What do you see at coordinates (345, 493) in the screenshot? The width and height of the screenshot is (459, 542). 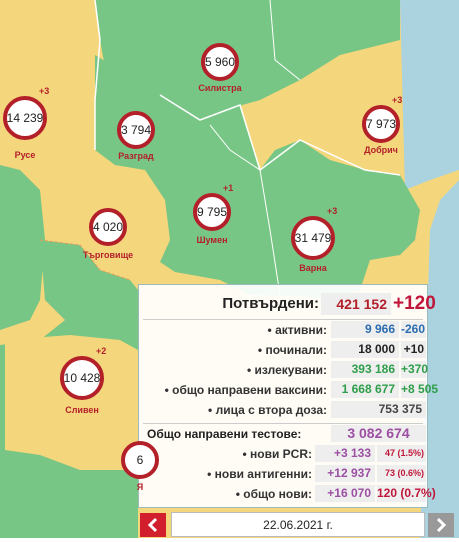 I see `test-value: +16 070` at bounding box center [345, 493].